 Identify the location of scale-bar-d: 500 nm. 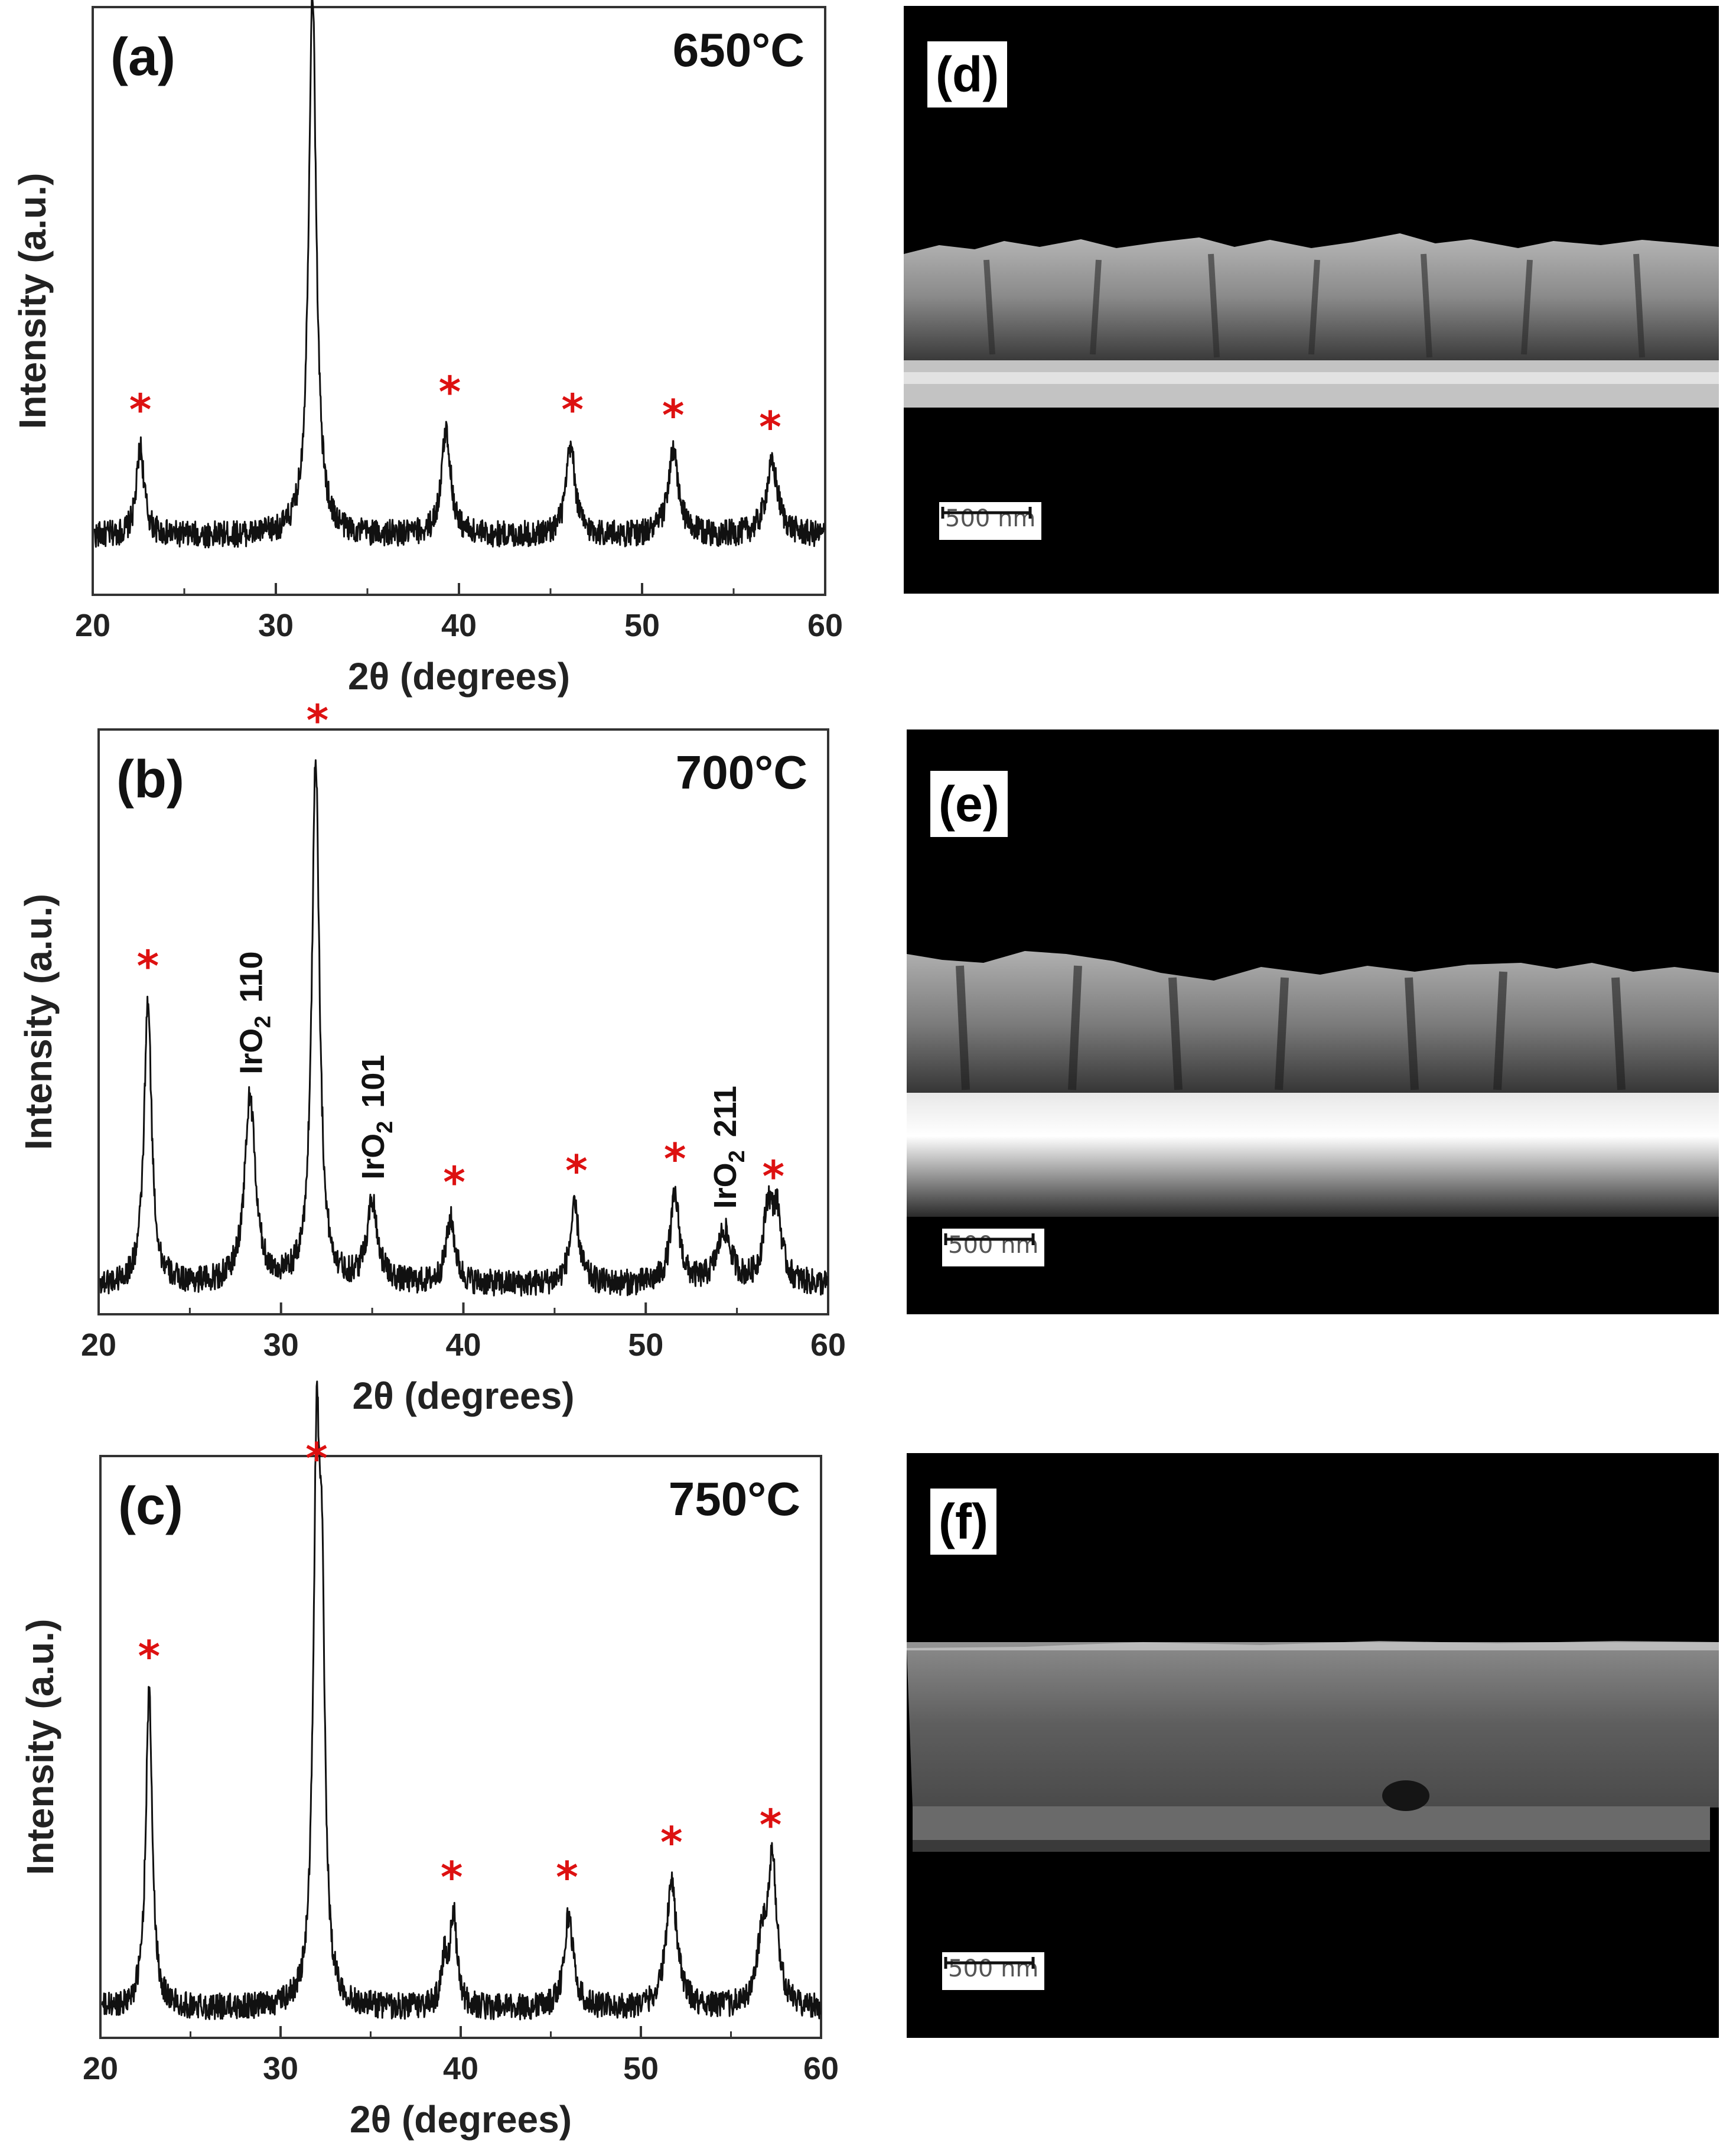
(991, 521).